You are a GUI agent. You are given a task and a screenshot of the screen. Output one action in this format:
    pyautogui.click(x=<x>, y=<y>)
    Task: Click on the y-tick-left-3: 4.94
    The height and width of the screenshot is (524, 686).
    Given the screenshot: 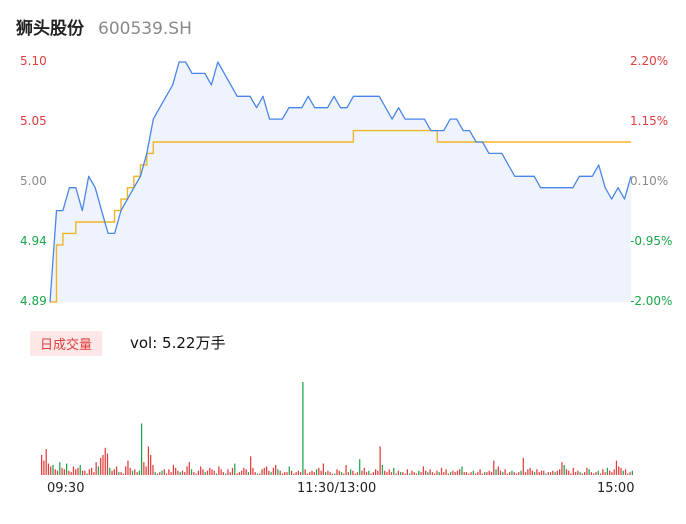 What is the action you would take?
    pyautogui.click(x=33, y=241)
    